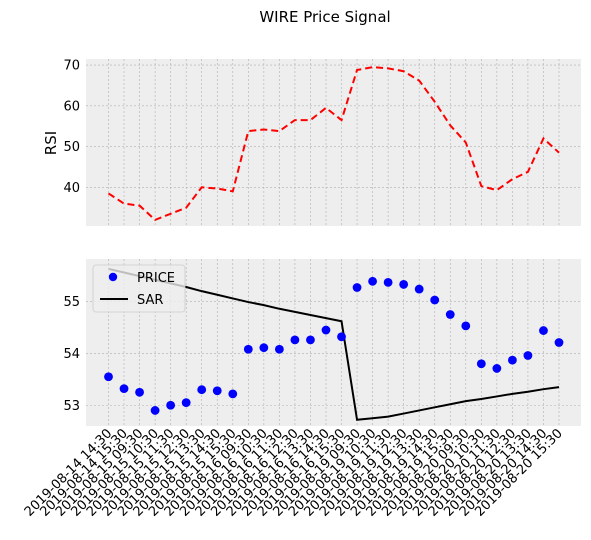  Describe the element at coordinates (113, 277) in the screenshot. I see `legend-price-marker` at that location.